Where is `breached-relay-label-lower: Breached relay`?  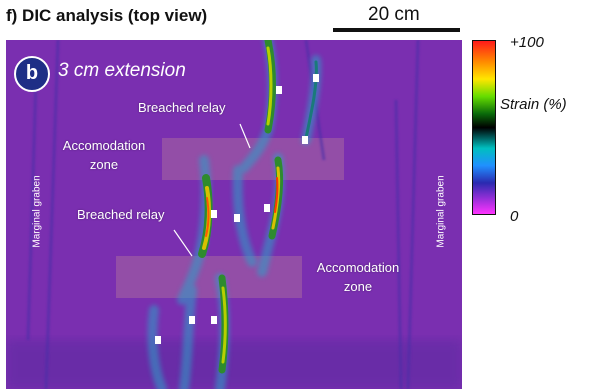 breached-relay-label-lower: Breached relay is located at coordinates (121, 214).